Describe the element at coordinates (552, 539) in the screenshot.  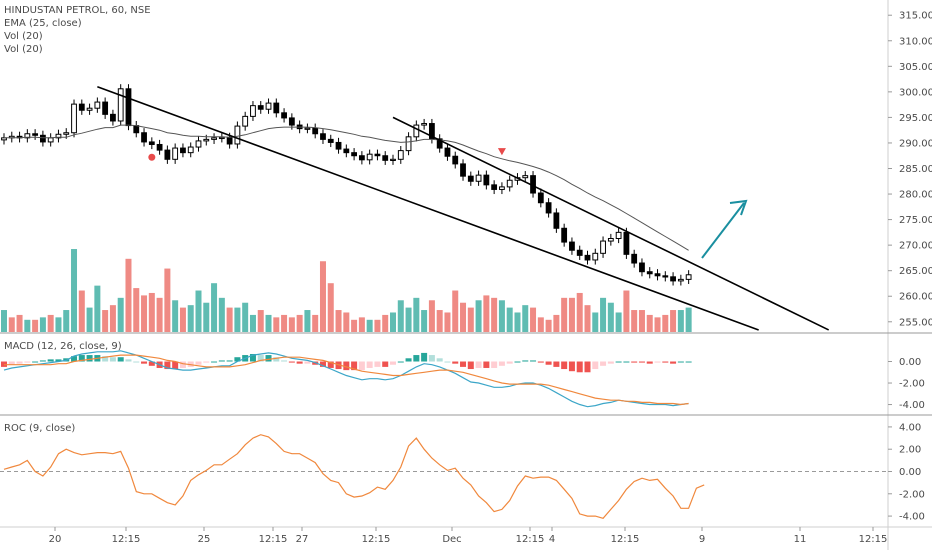
I see `time-tick-label: 4` at that location.